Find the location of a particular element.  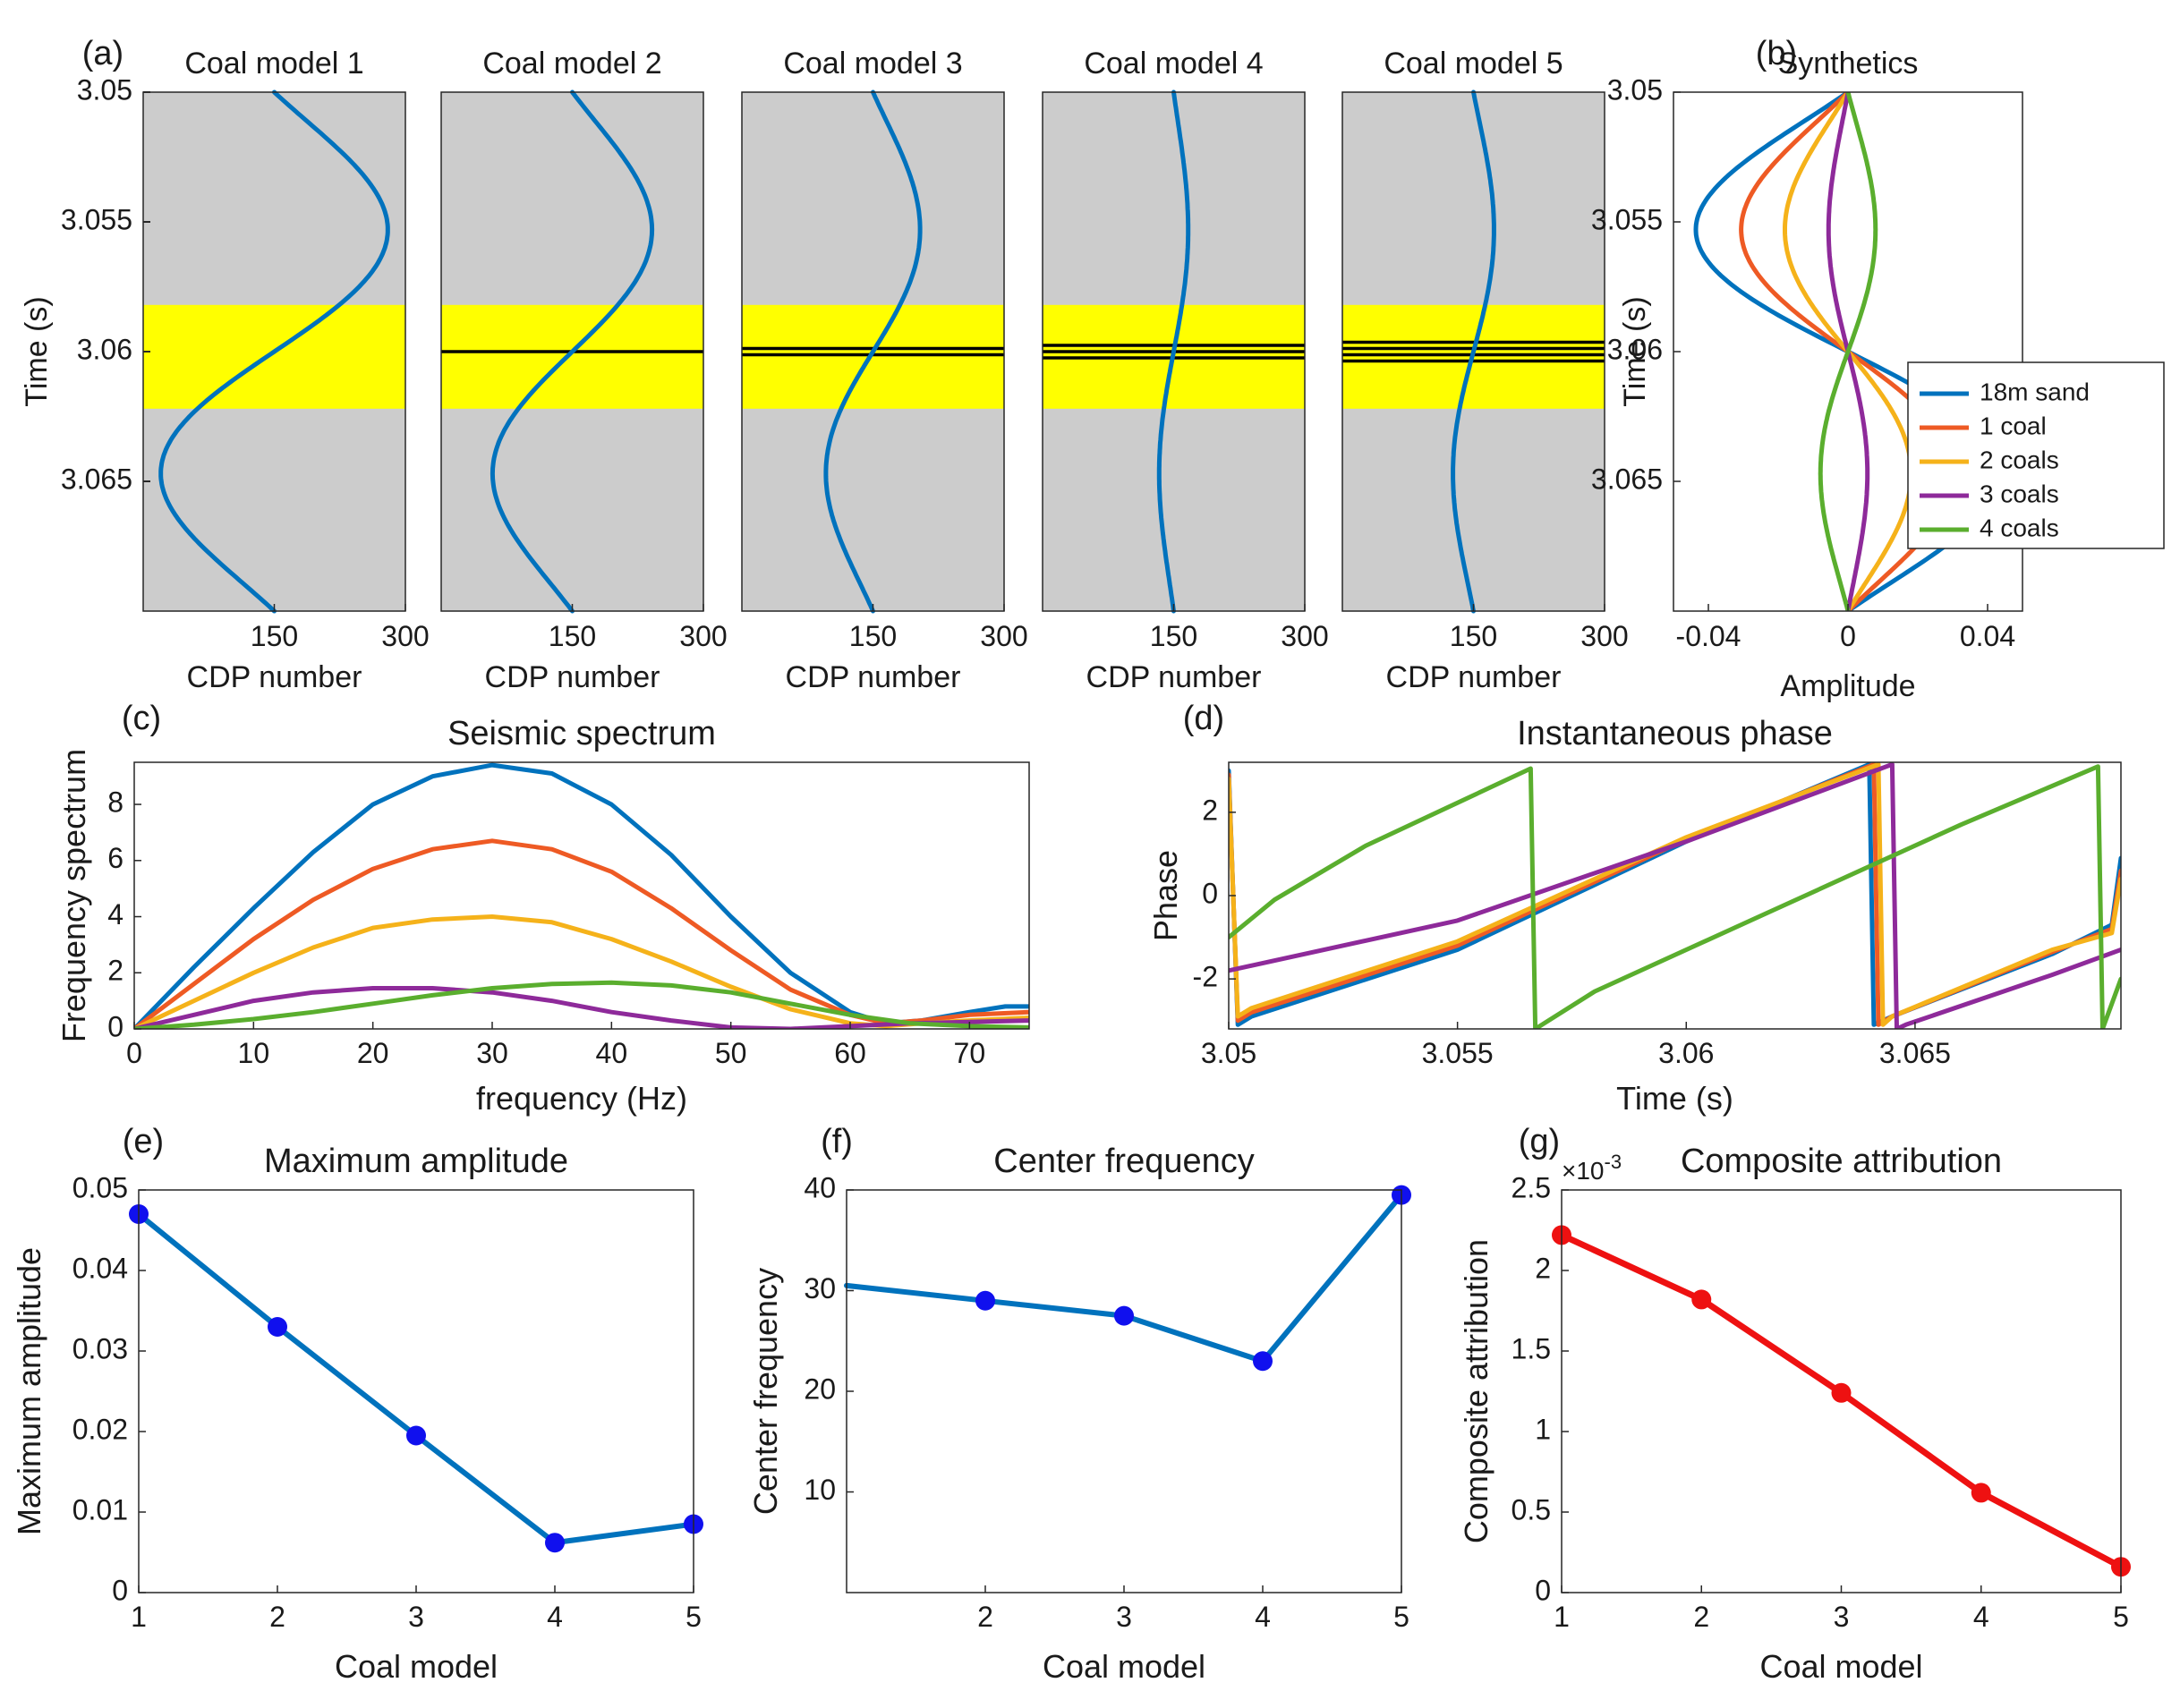

center-frequency-plot is located at coordinates (1127, 1389).